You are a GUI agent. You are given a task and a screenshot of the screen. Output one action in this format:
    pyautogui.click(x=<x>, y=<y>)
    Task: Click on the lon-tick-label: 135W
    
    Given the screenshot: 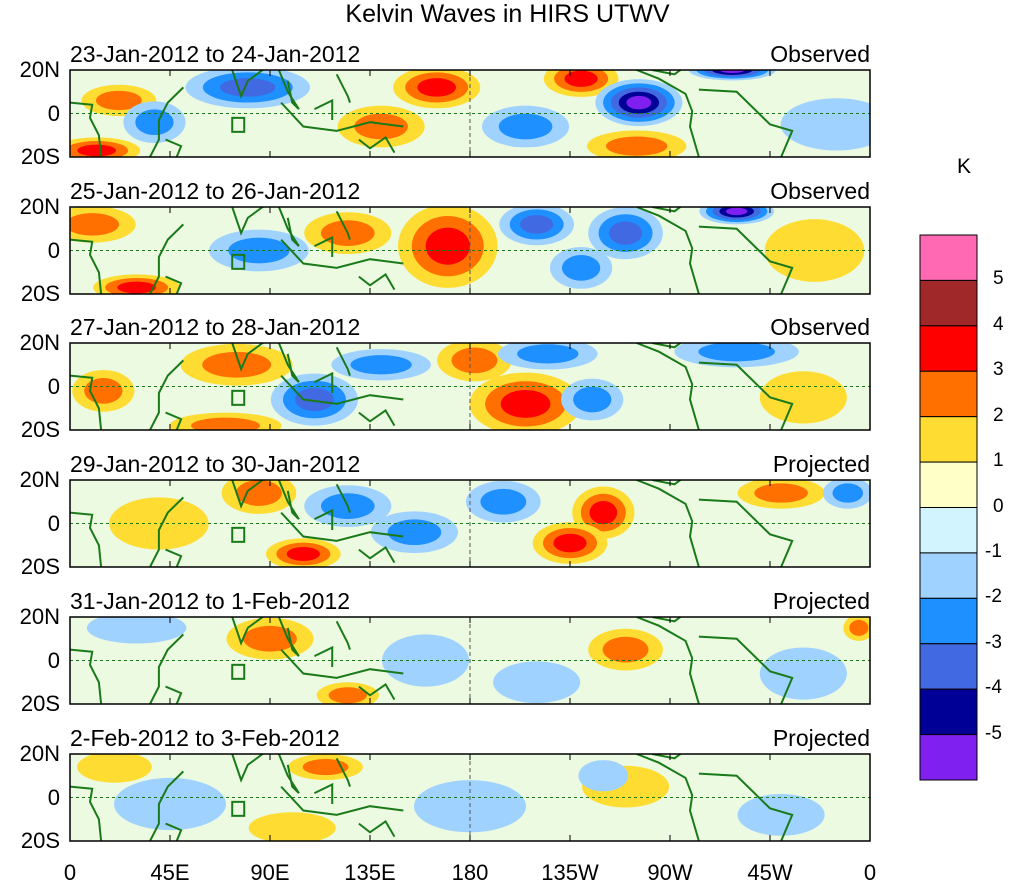 What is the action you would take?
    pyautogui.click(x=570, y=872)
    